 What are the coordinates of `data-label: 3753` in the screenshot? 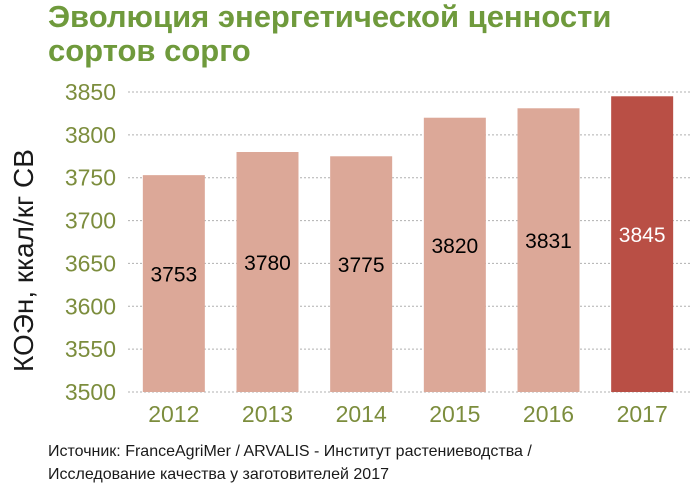 It's located at (173, 275).